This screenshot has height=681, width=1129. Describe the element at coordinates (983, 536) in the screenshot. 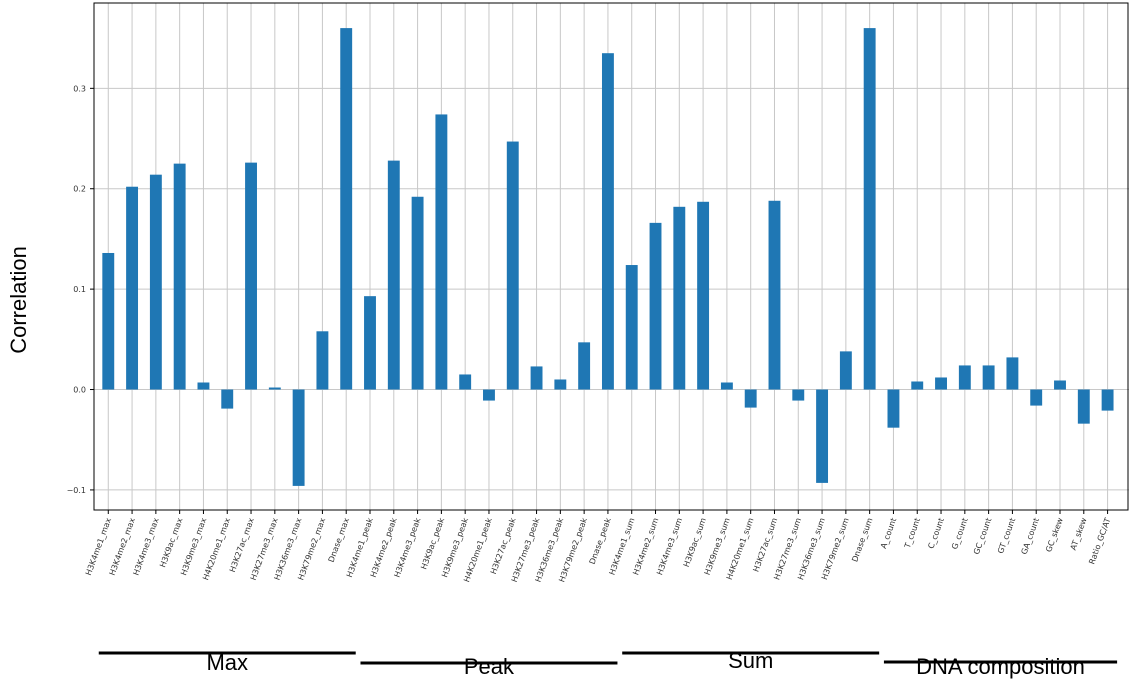

I see `x-tick-label: GC_count` at that location.